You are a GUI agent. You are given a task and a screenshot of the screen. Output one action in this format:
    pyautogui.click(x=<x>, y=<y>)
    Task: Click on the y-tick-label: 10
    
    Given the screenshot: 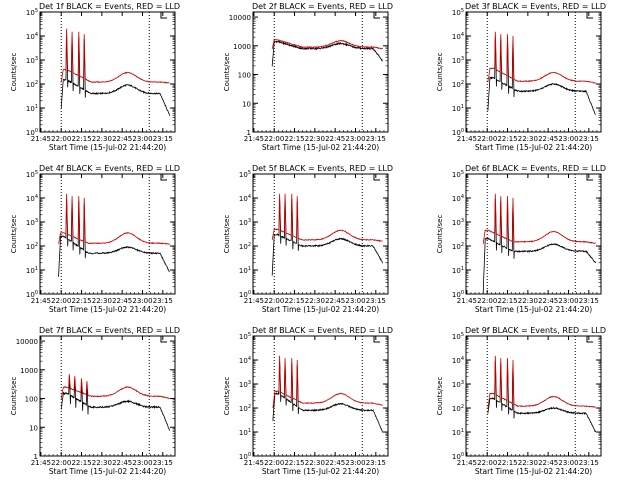 What is the action you would take?
    pyautogui.click(x=33, y=428)
    